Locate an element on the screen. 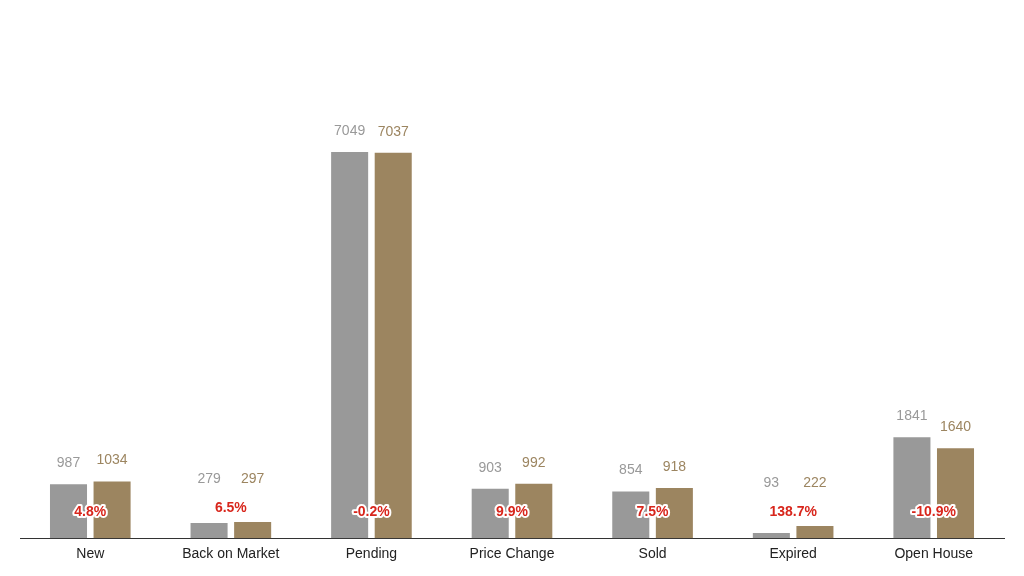 This screenshot has height=576, width=1024. data-label: 1841 is located at coordinates (912, 415).